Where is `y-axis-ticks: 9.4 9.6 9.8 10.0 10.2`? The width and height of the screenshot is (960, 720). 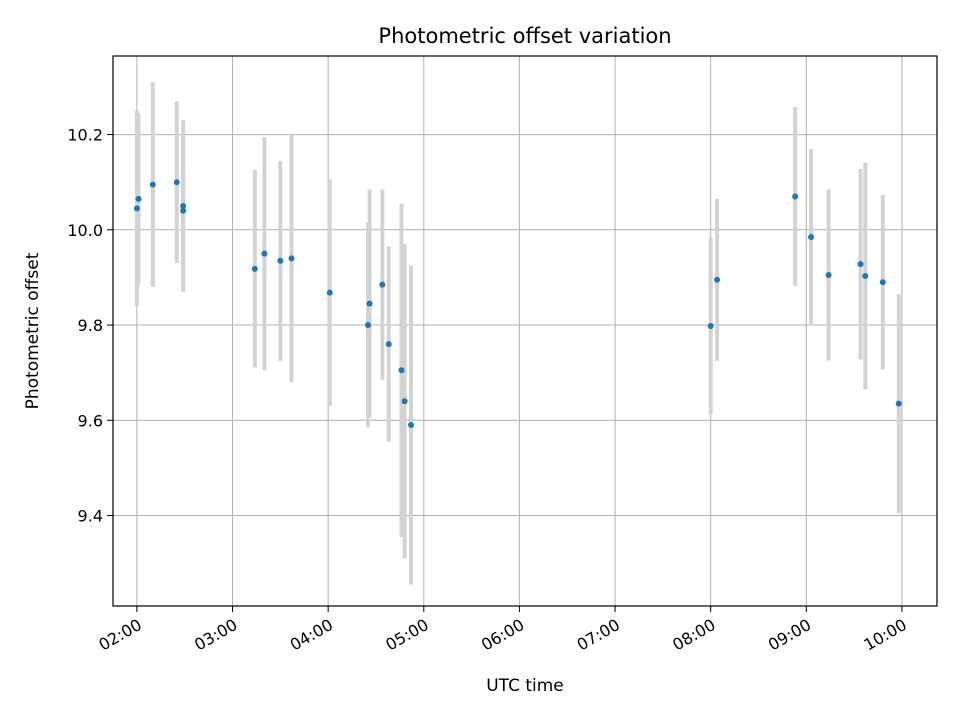 y-axis-ticks: 9.4 9.6 9.8 10.0 10.2 is located at coordinates (90, 326).